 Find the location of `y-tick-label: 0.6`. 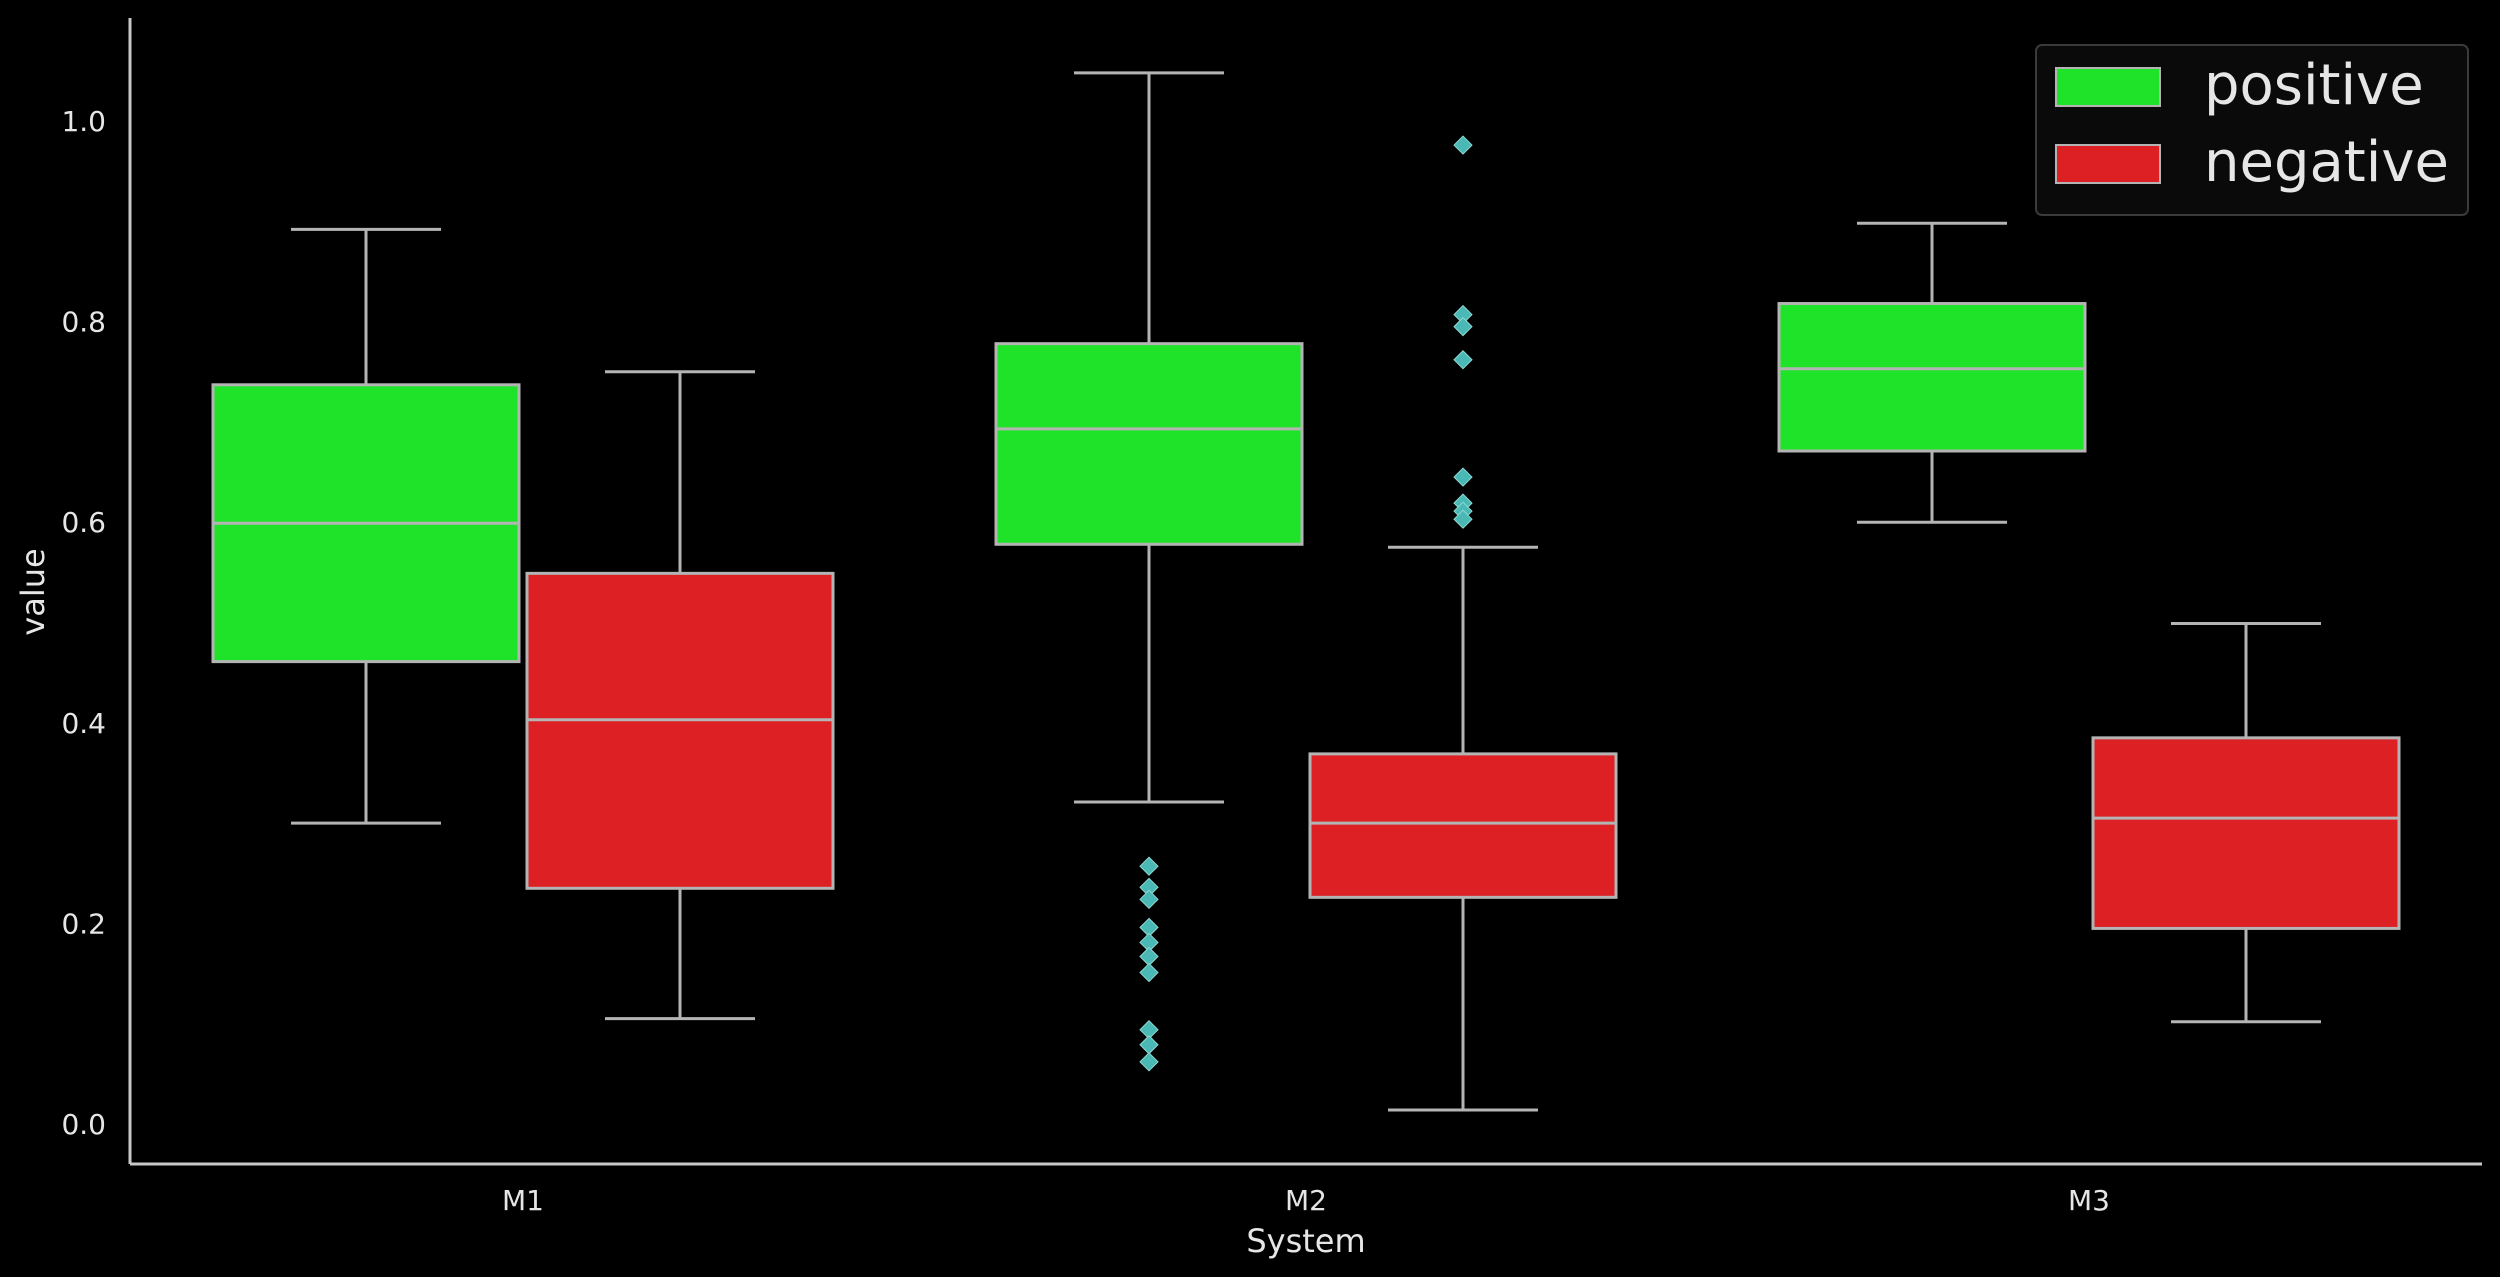

y-tick-label: 0.6 is located at coordinates (83, 522).